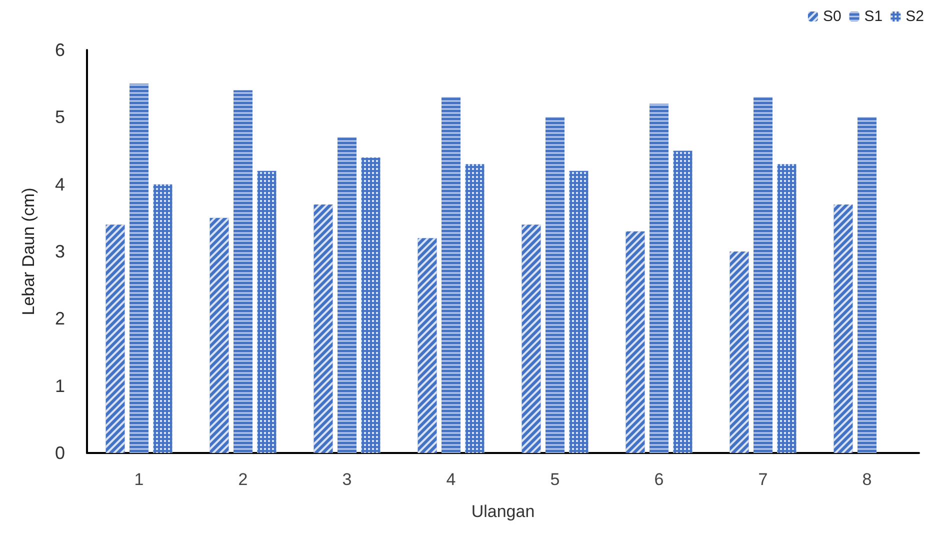 The image size is (939, 545). Describe the element at coordinates (503, 511) in the screenshot. I see `x-axis-title: Ulangan` at that location.